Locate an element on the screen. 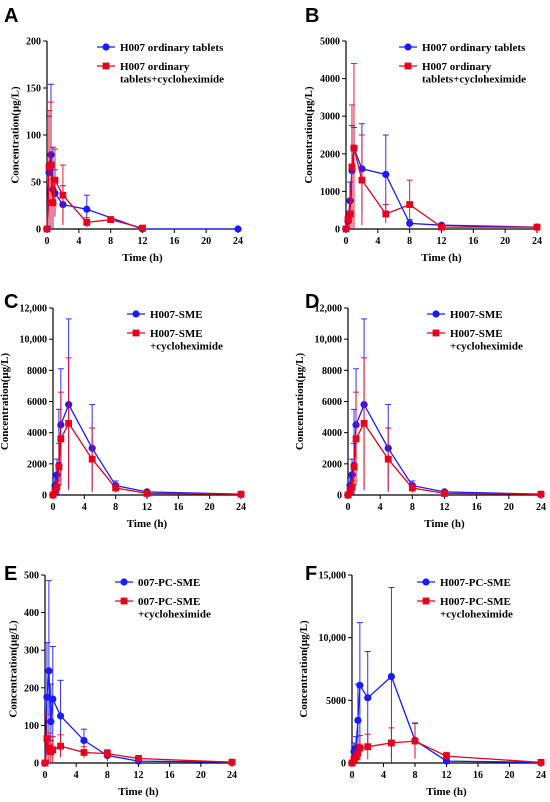 Image resolution: width=550 pixels, height=802 pixels. y-tick-label: 12,000 is located at coordinates (34, 309).